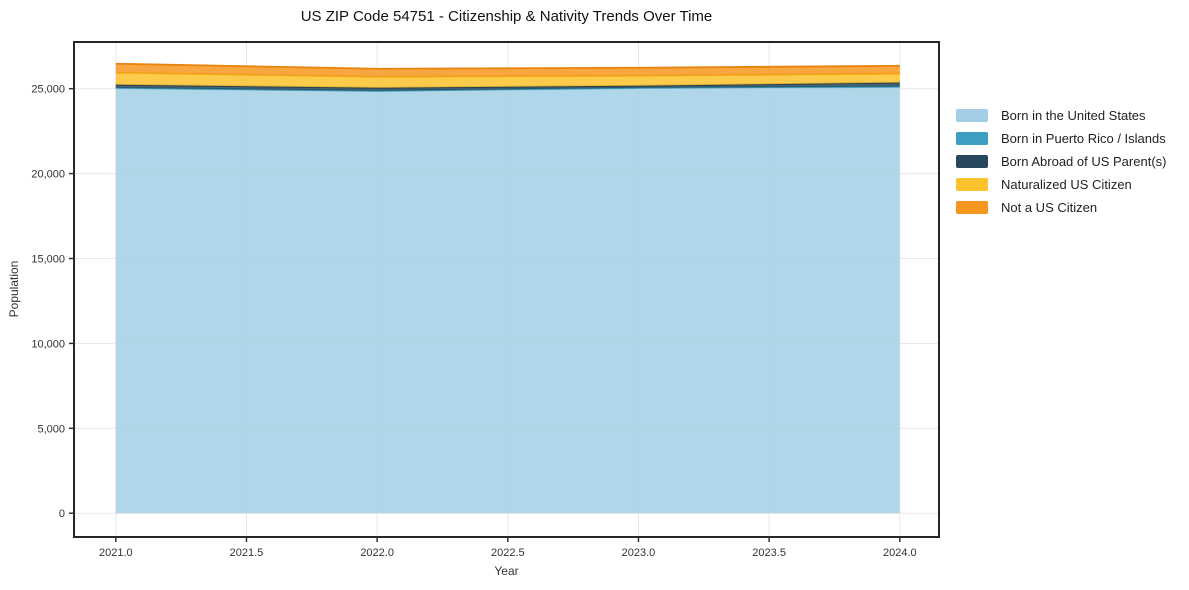 The image size is (1189, 590). What do you see at coordinates (1049, 207) in the screenshot?
I see `legend-label: Not a US Citizen` at bounding box center [1049, 207].